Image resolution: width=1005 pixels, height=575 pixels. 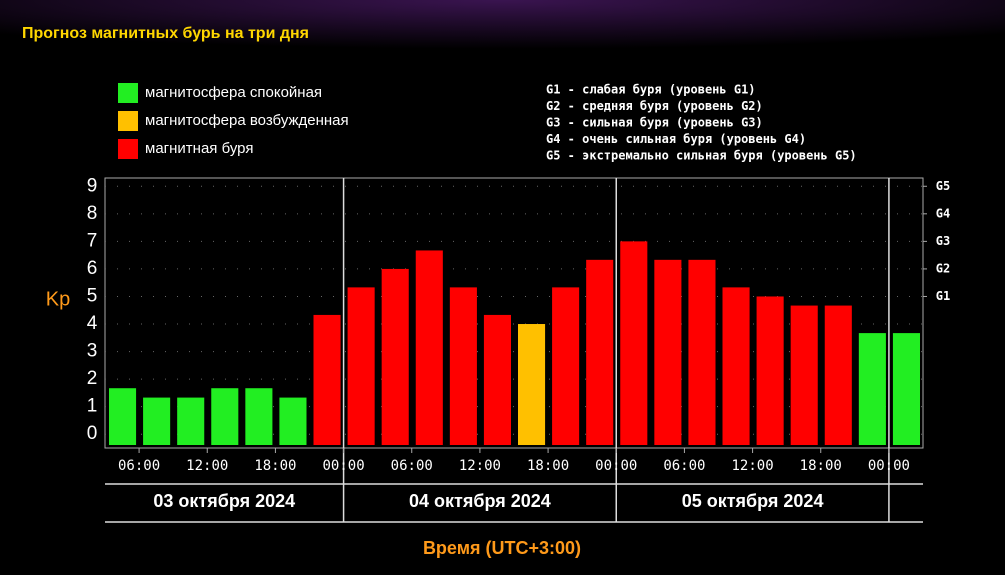 What do you see at coordinates (92, 240) in the screenshot?
I see `y-tick-label: 7` at bounding box center [92, 240].